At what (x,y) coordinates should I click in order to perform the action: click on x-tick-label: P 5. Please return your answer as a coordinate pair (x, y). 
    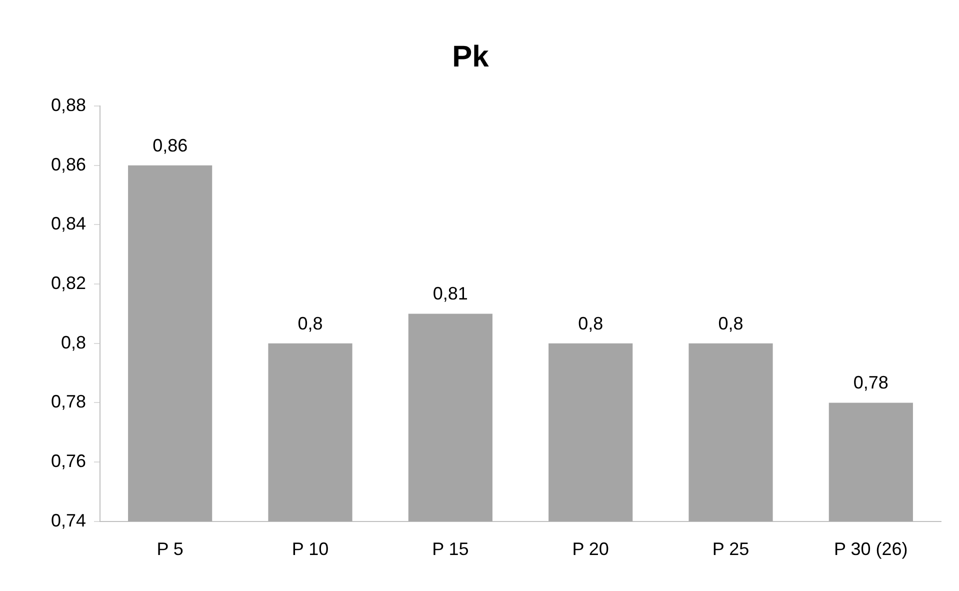
    Looking at the image, I should click on (170, 549).